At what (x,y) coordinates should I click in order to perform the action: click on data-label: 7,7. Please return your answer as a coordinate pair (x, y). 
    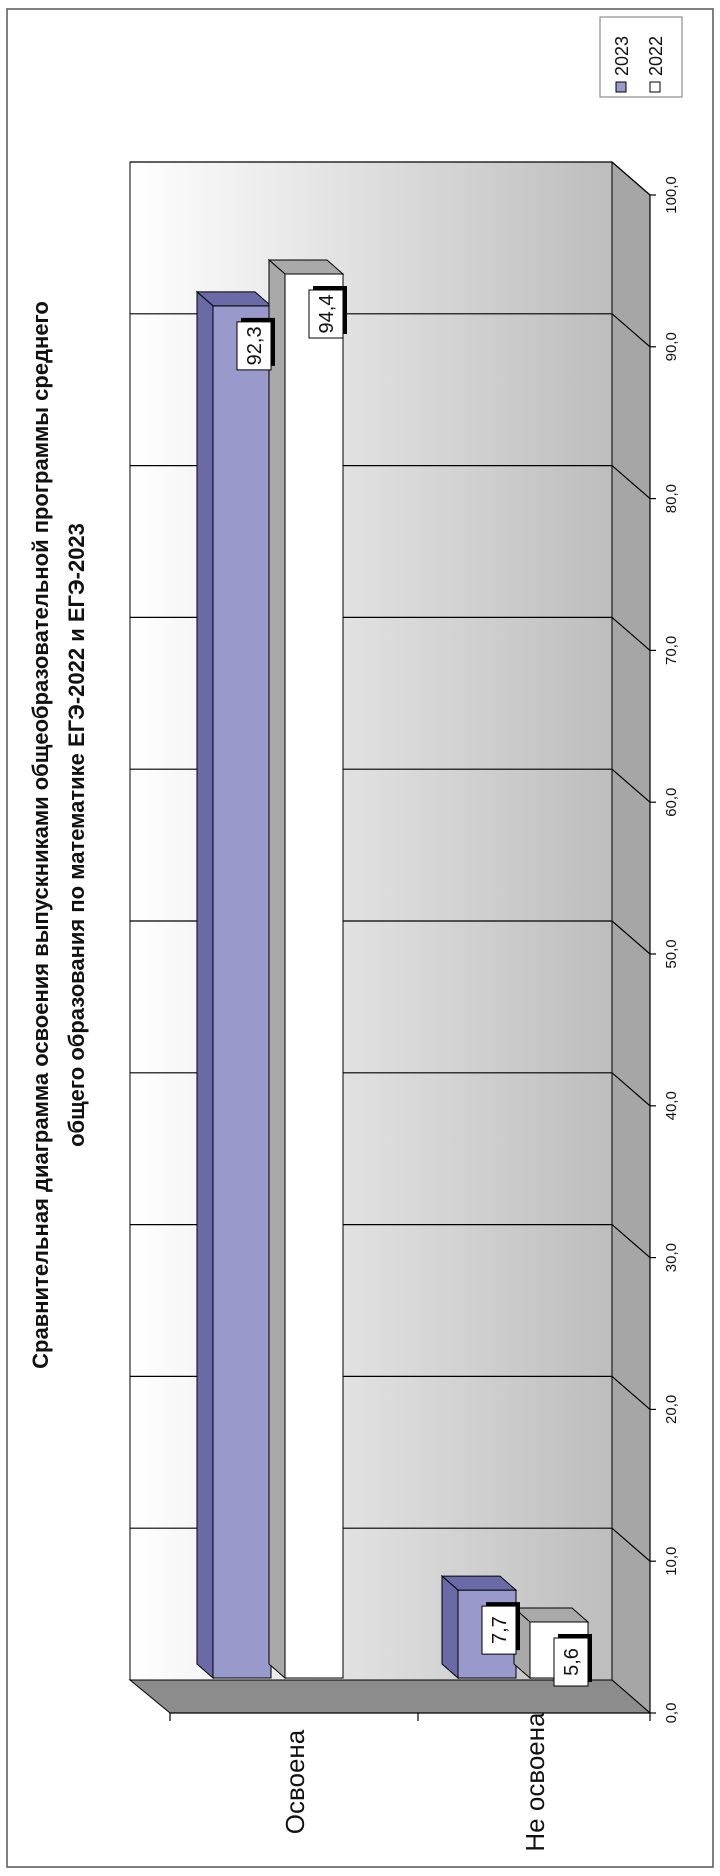
    Looking at the image, I should click on (500, 1630).